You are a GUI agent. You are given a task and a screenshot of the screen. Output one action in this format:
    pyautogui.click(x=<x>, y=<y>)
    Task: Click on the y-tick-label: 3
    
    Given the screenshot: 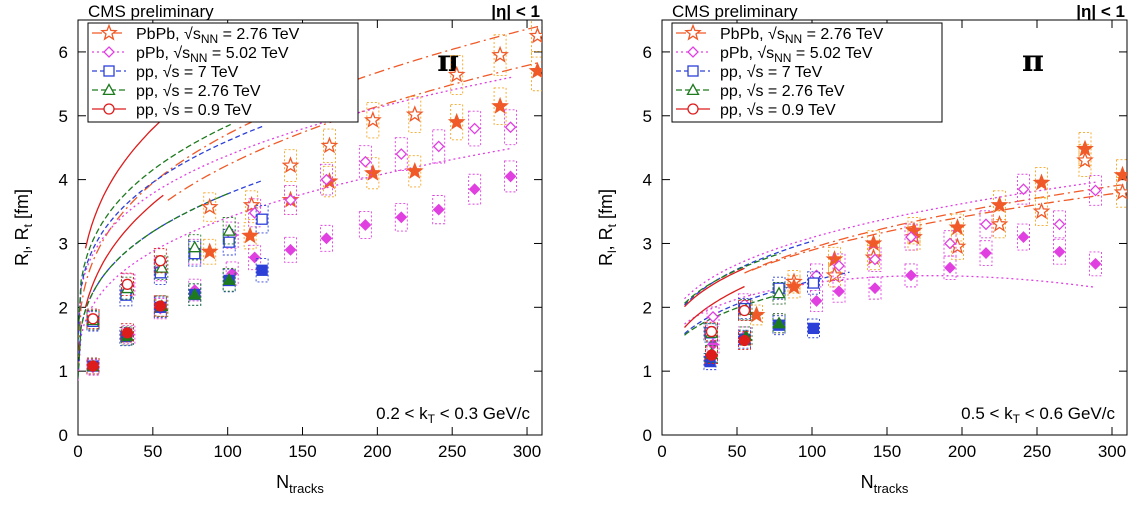 What is the action you would take?
    pyautogui.click(x=63, y=243)
    